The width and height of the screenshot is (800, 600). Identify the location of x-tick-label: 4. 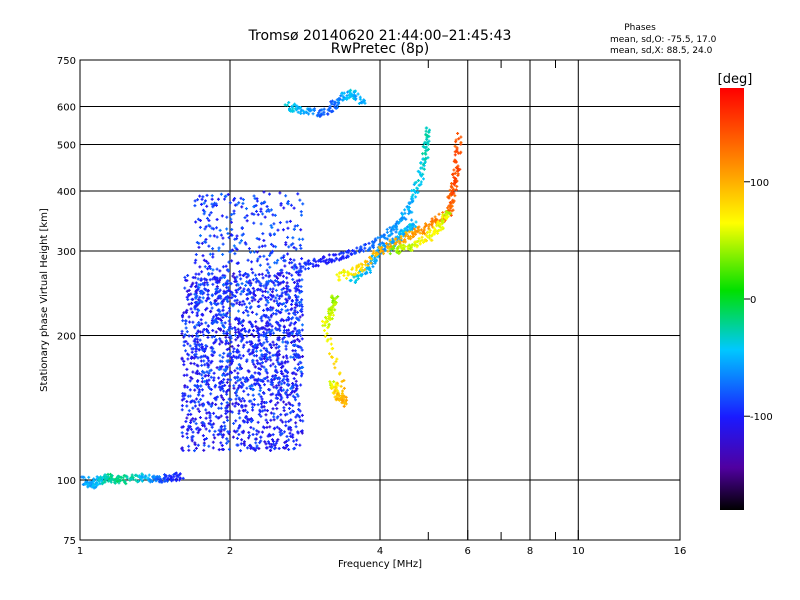
(380, 551).